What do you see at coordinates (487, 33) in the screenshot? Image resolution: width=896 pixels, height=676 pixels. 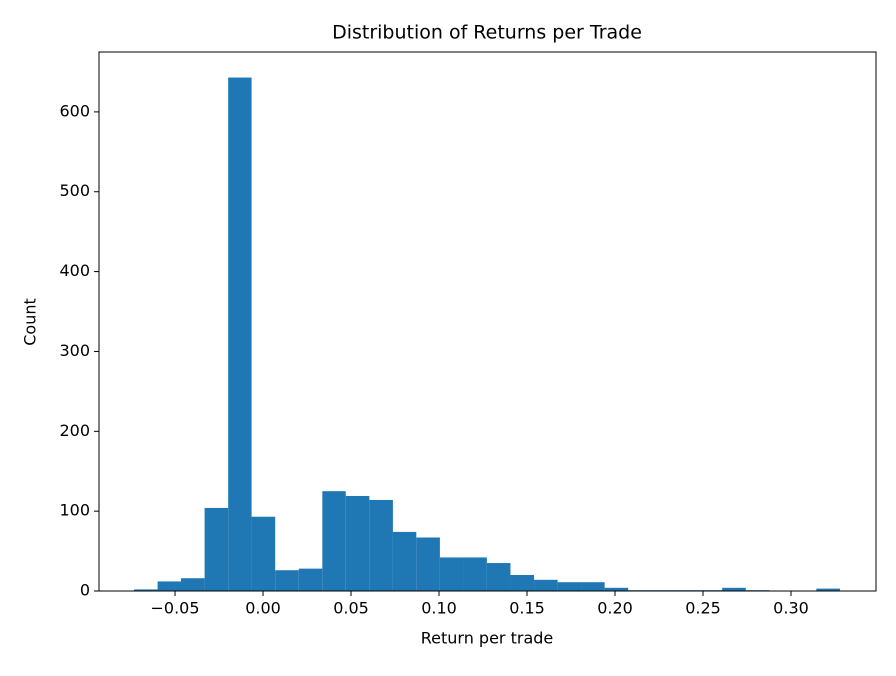 I see `chart-title: Distribution of Returns per Trade` at bounding box center [487, 33].